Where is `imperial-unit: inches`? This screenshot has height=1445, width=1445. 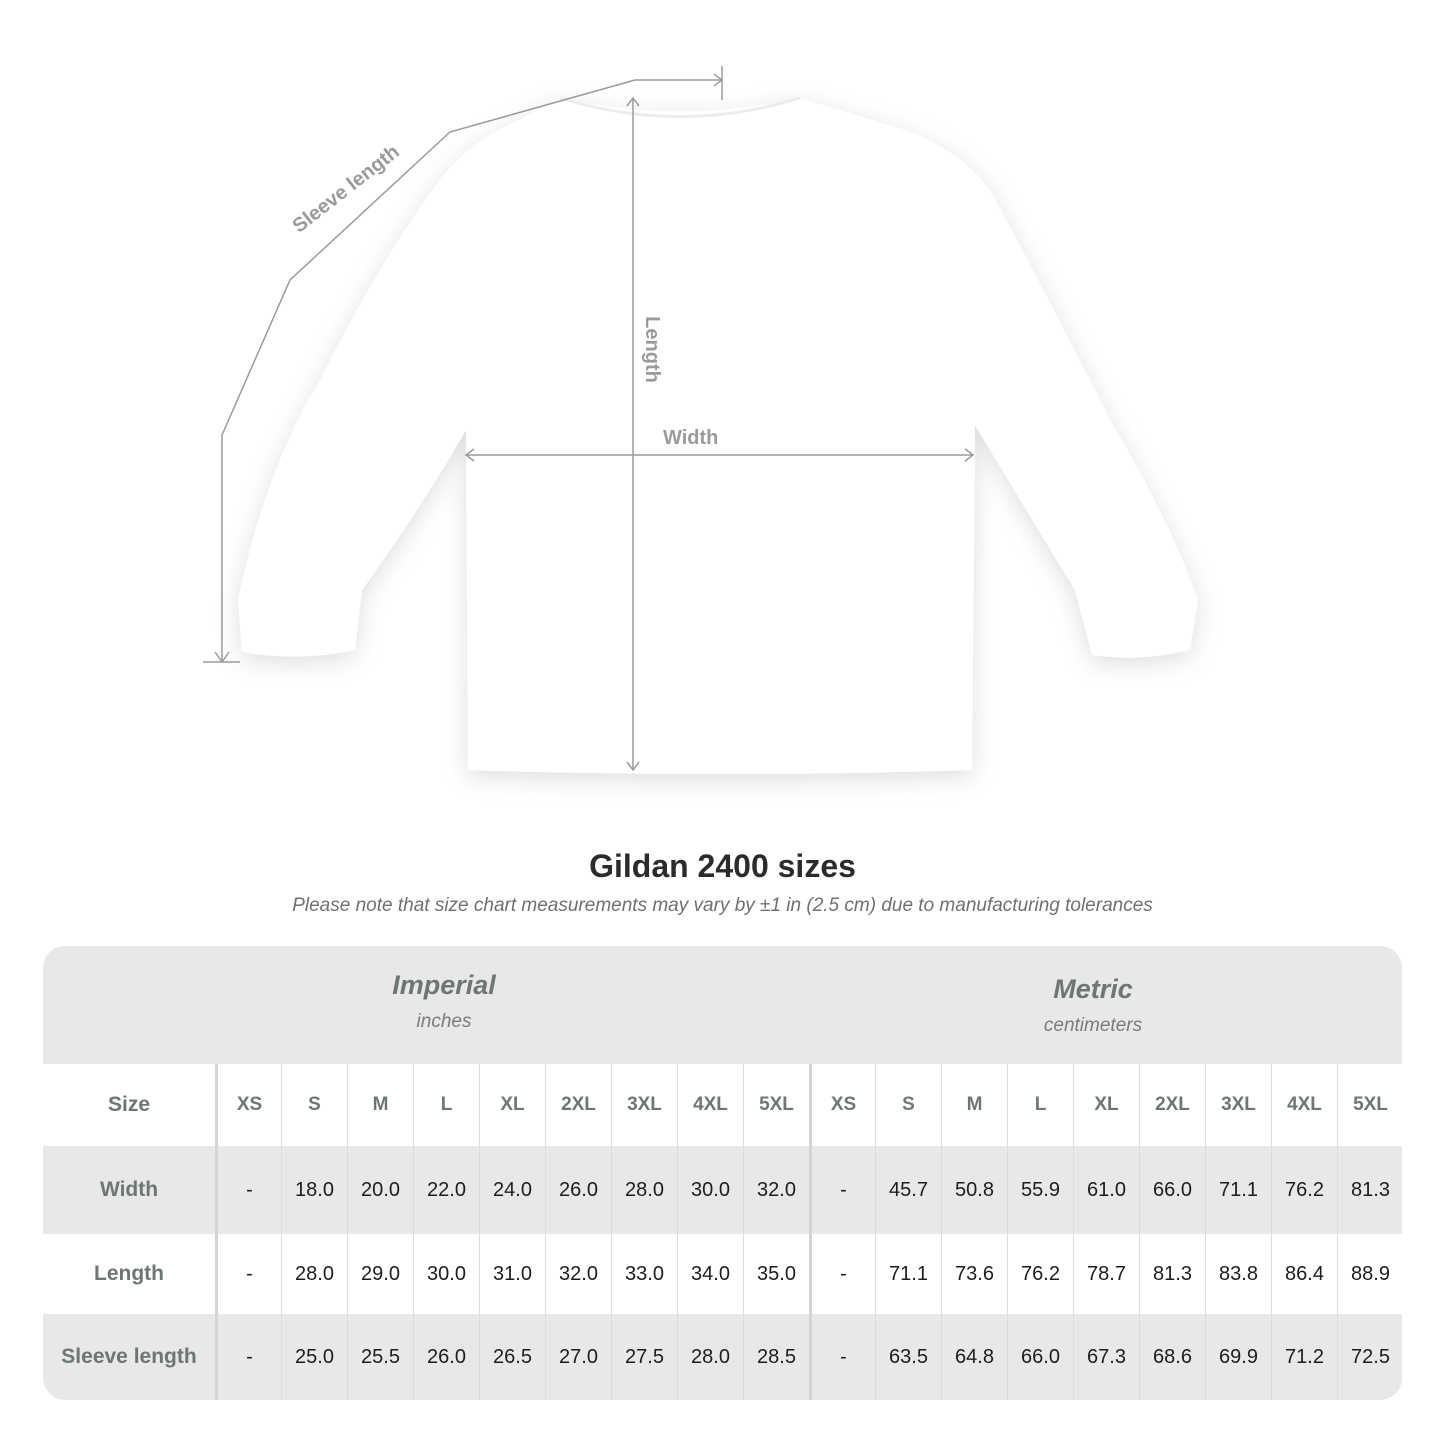 imperial-unit: inches is located at coordinates (444, 1021).